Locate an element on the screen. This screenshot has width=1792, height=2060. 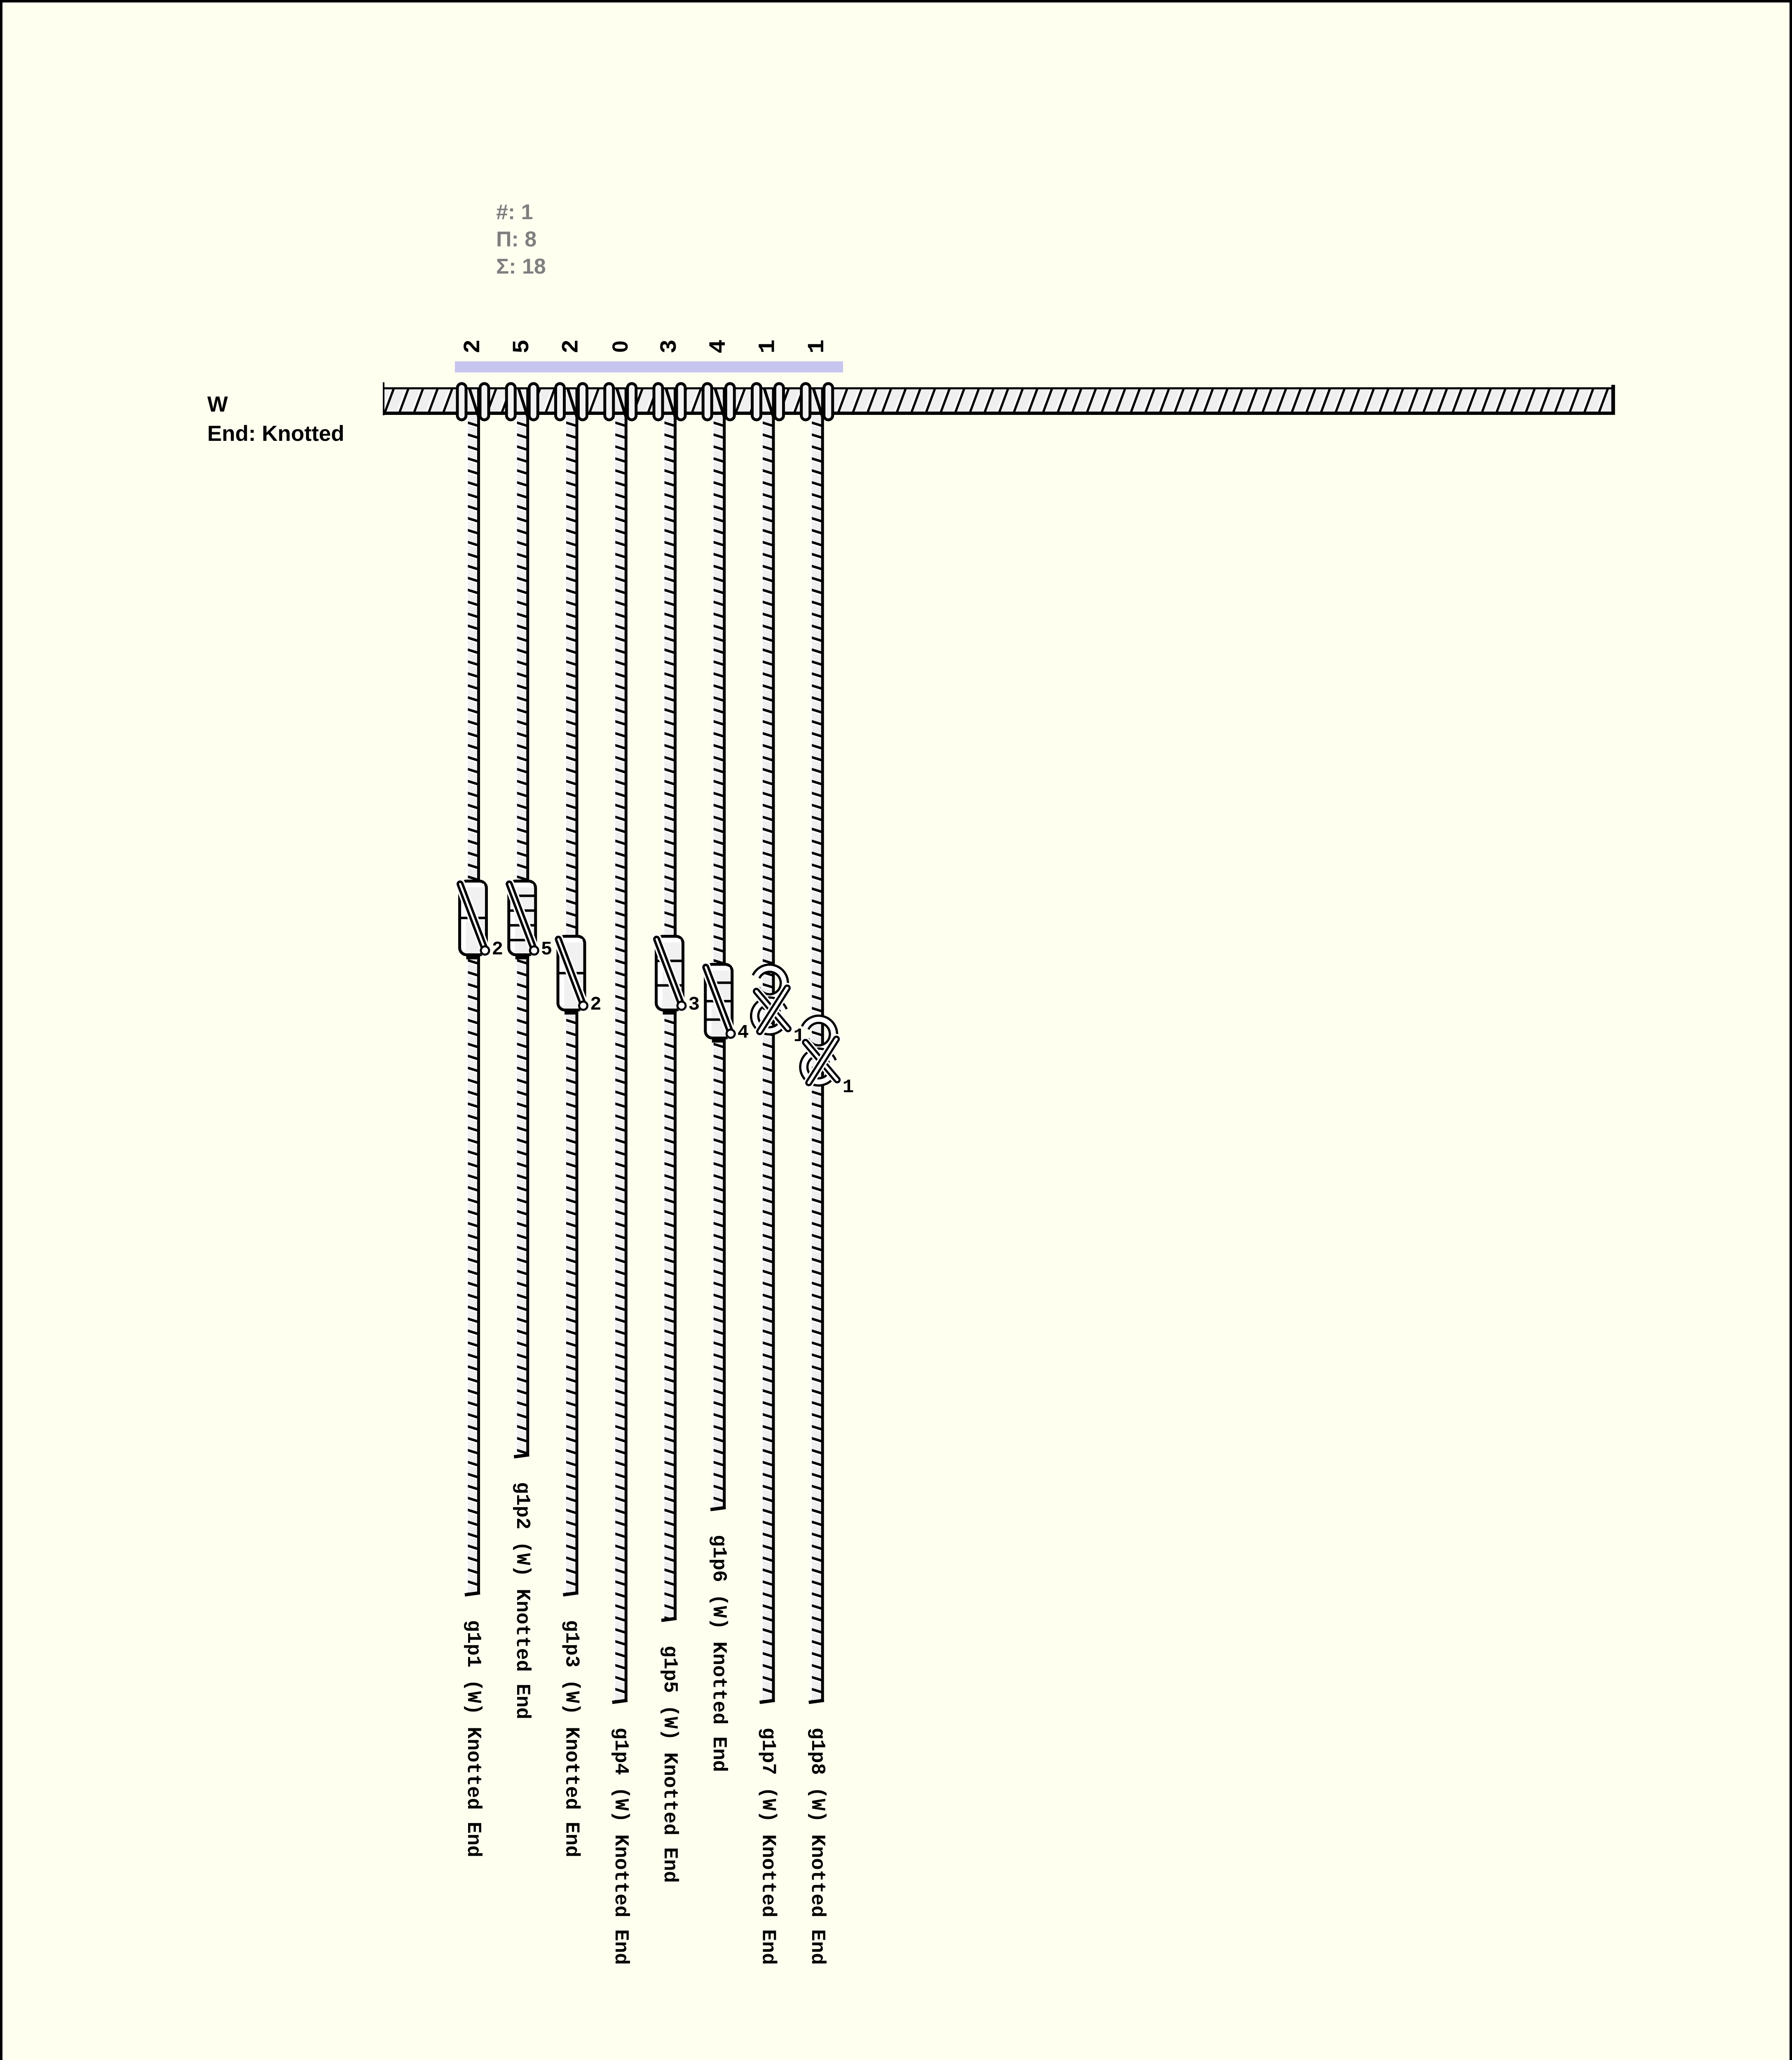
svg-text: g1p3 (W) Knotted End is located at coordinates (571, 1738).